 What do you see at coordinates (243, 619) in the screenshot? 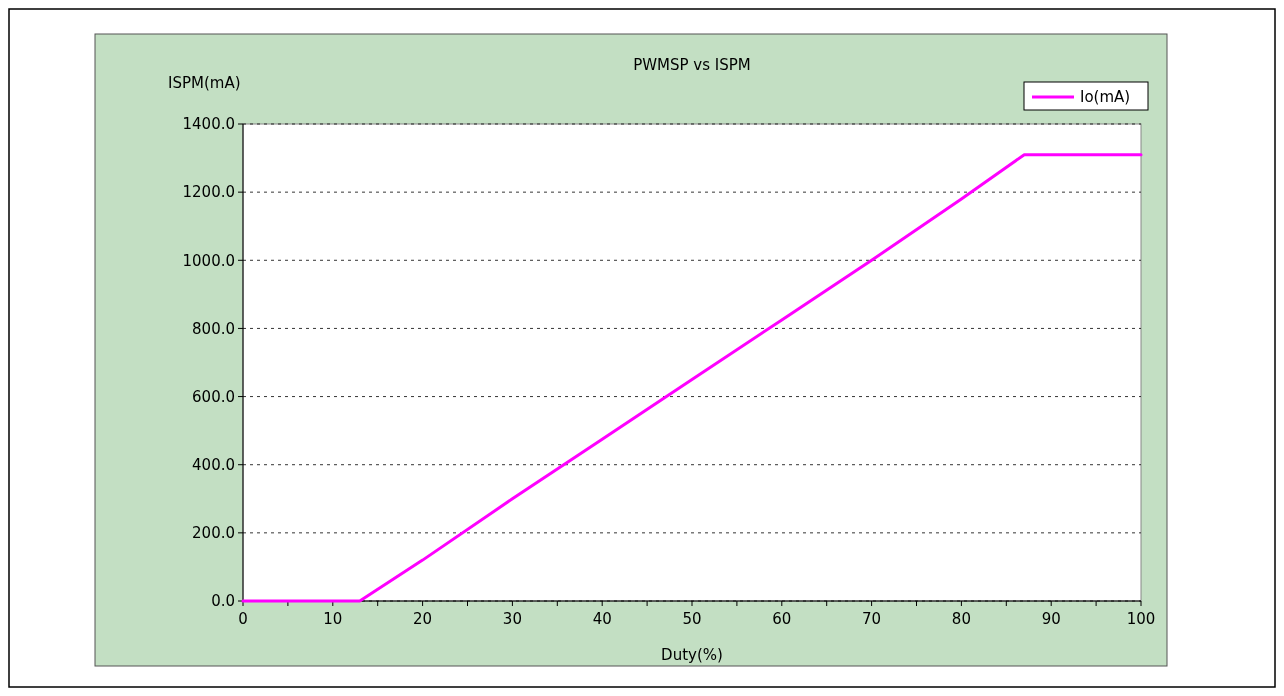
I see `x-tick-label: 0` at bounding box center [243, 619].